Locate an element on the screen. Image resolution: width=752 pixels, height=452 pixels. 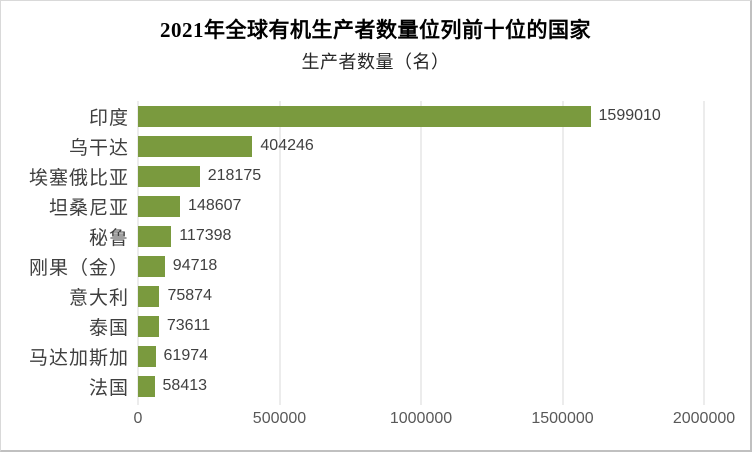
bar-row: 94718 is located at coordinates (421, 266).